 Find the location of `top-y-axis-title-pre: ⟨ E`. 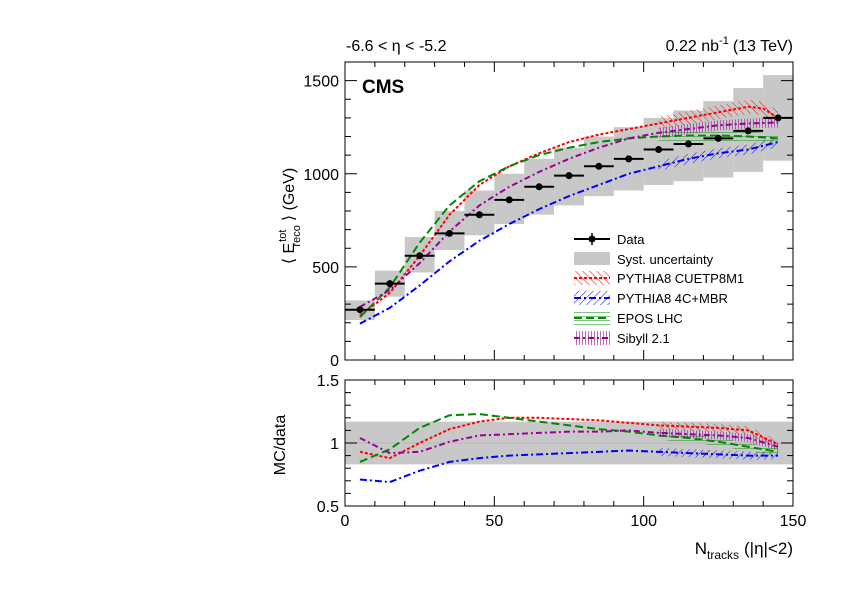

top-y-axis-title-pre: ⟨ E is located at coordinates (289, 253).